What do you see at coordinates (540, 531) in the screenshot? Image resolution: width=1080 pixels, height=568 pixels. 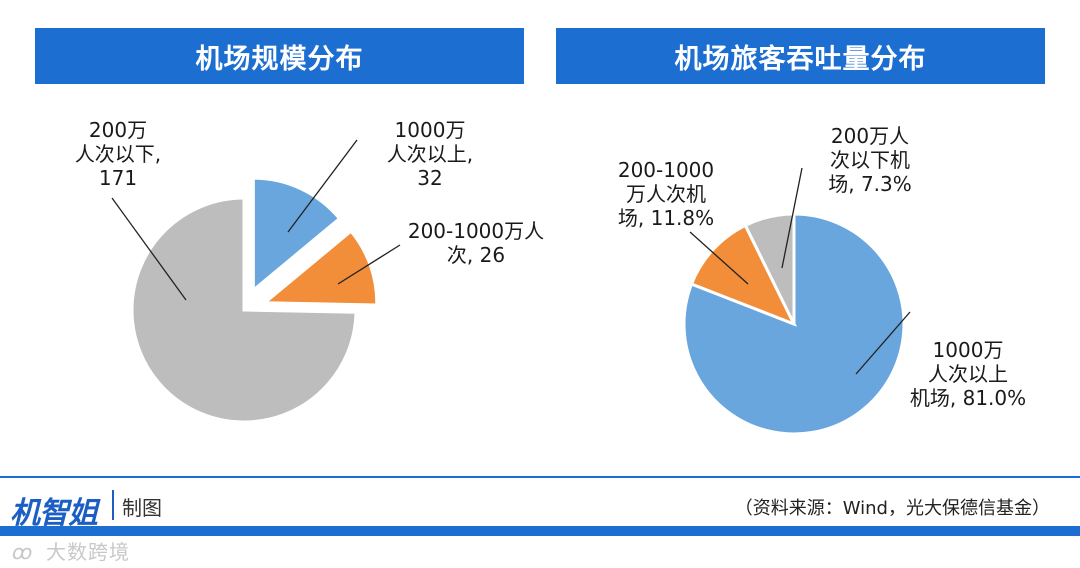 I see `footer-bottom-bar` at bounding box center [540, 531].